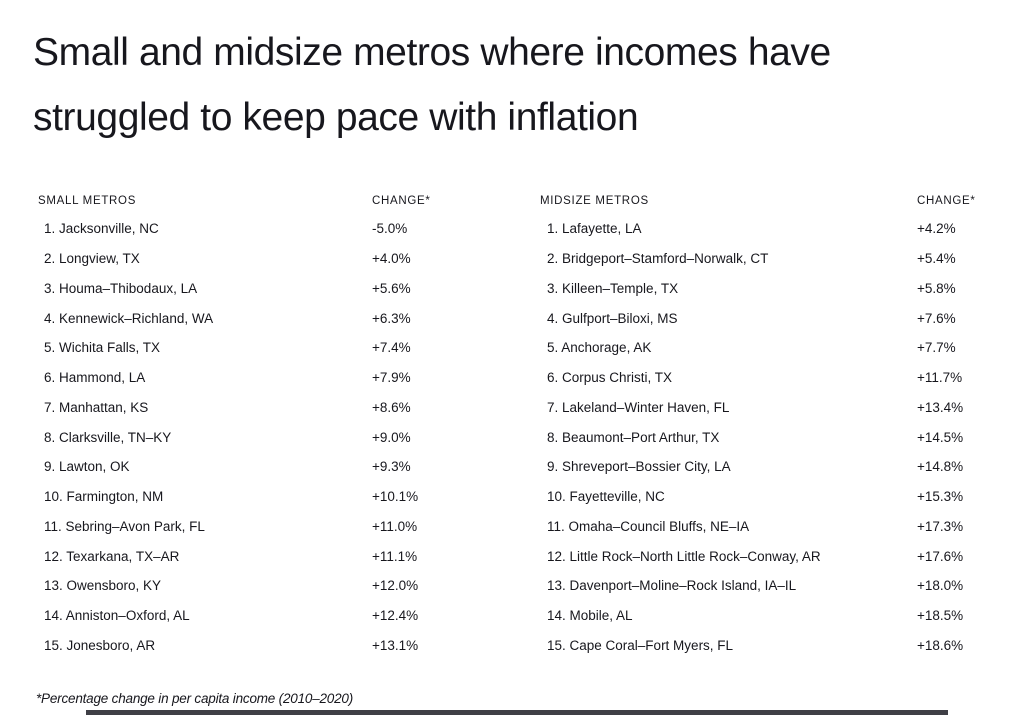 This screenshot has height=715, width=1024. Describe the element at coordinates (274, 259) in the screenshot. I see `table-row: 2. Longview, TX +4.0%` at that location.